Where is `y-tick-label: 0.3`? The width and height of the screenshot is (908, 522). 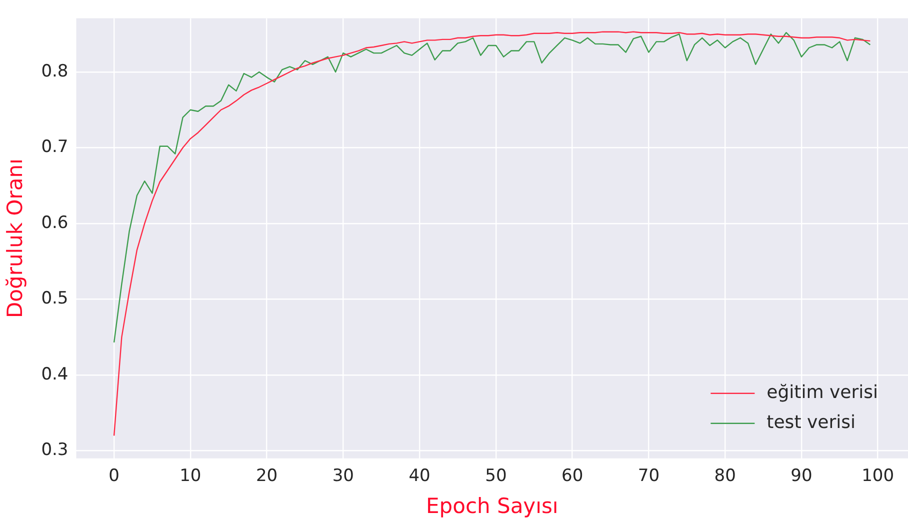
y-tick-label: 0.3 is located at coordinates (54, 450).